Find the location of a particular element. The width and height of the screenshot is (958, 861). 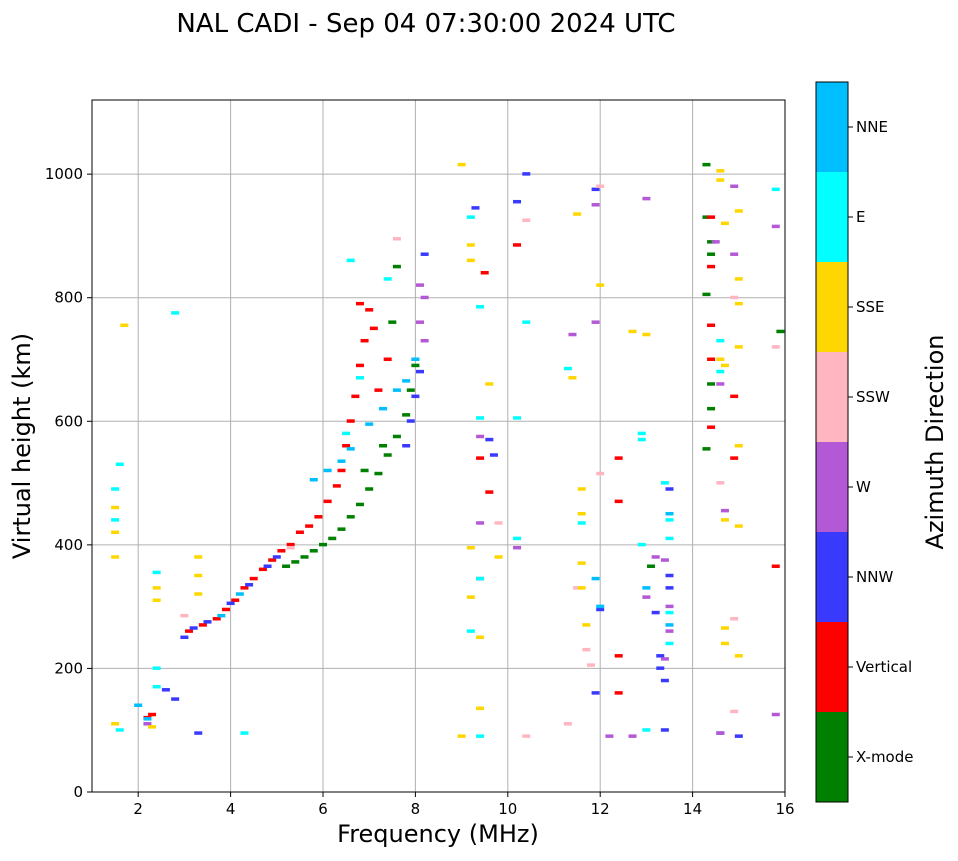

colorbar-tick-label: Vertical is located at coordinates (884, 667).